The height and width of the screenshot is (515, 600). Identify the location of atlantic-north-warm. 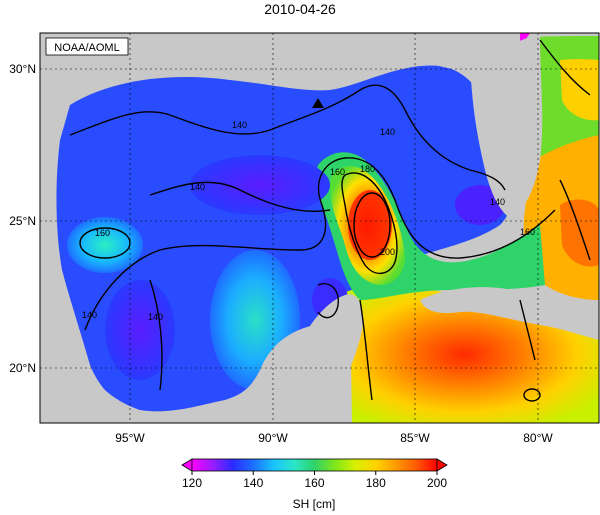
(579, 90).